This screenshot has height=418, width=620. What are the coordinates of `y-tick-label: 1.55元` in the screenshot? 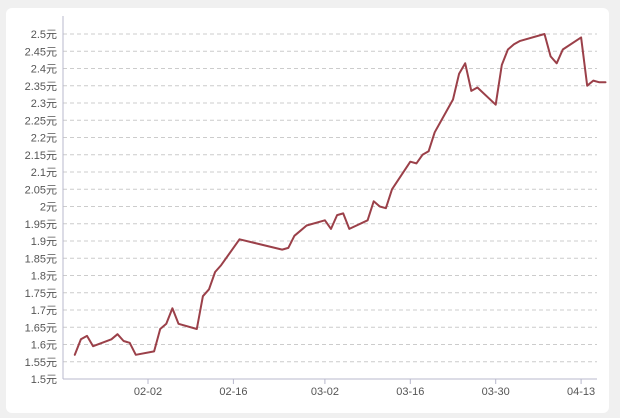 It's located at (41, 363).